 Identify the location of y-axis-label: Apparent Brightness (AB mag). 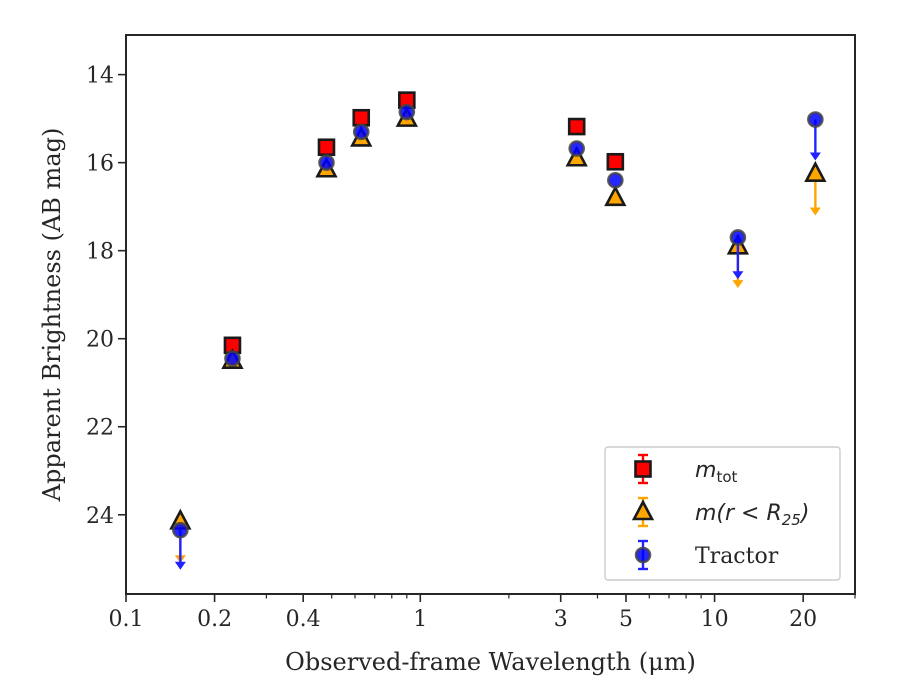
(52, 315).